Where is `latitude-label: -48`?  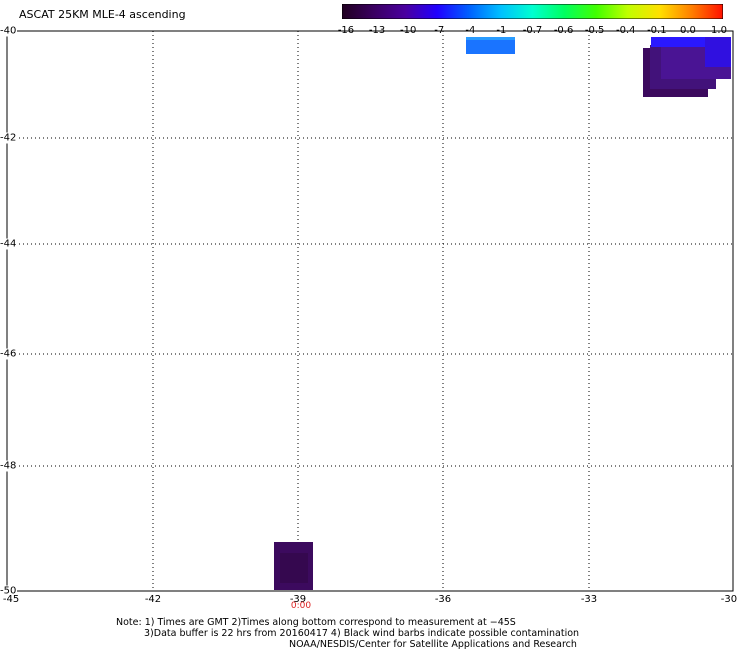 latitude-label: -48 is located at coordinates (9, 466).